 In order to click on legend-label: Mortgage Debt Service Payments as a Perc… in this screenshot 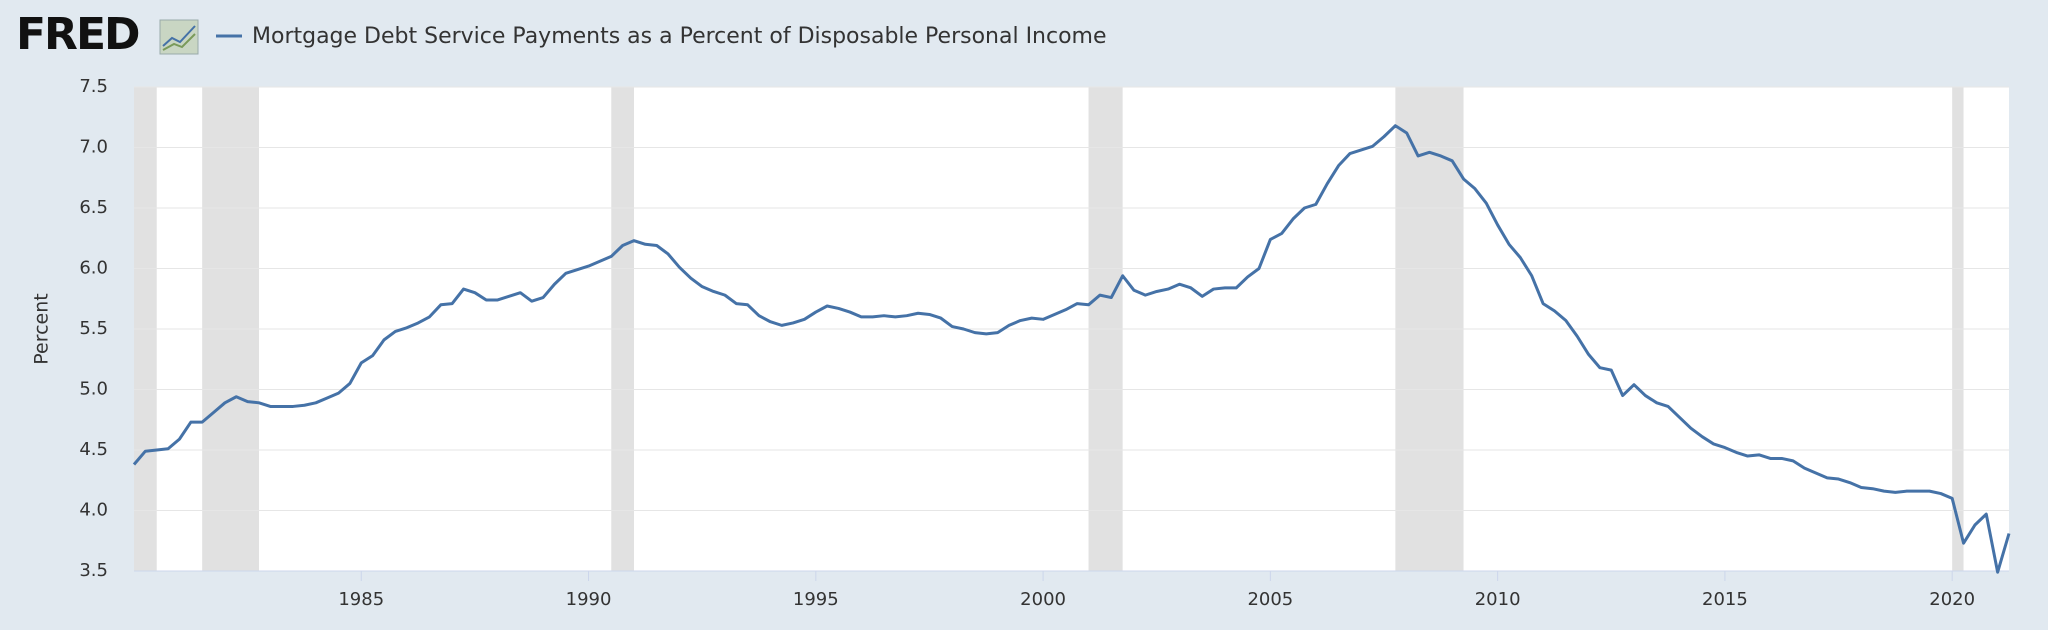, I will do `click(679, 36)`.